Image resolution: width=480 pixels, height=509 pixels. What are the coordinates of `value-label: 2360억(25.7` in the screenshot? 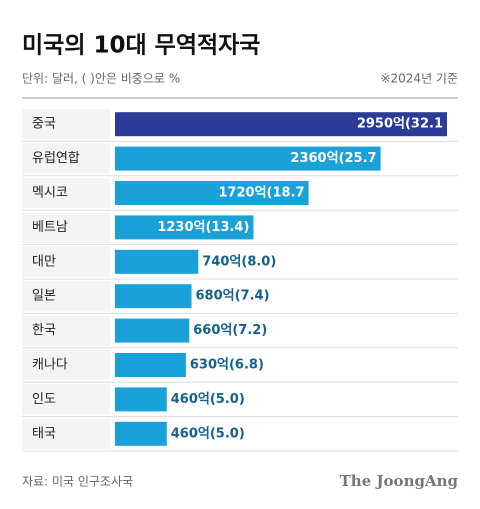 It's located at (333, 158).